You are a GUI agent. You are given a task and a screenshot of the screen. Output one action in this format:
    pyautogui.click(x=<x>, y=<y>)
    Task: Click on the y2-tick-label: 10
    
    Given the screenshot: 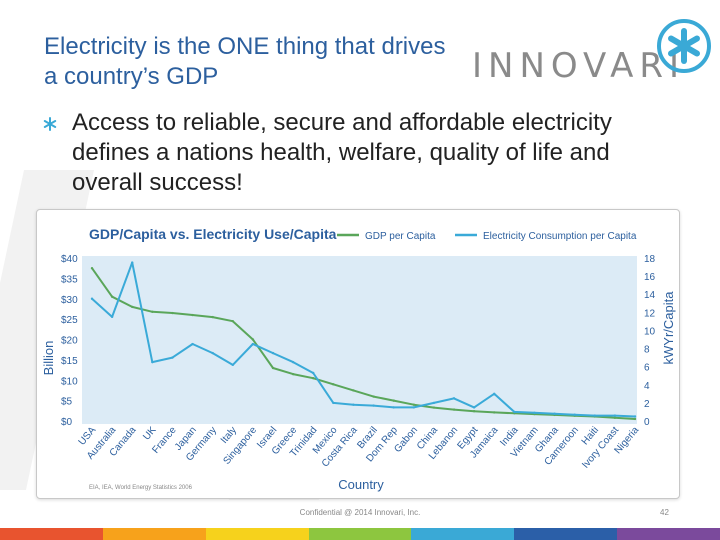 What is the action you would take?
    pyautogui.click(x=650, y=331)
    